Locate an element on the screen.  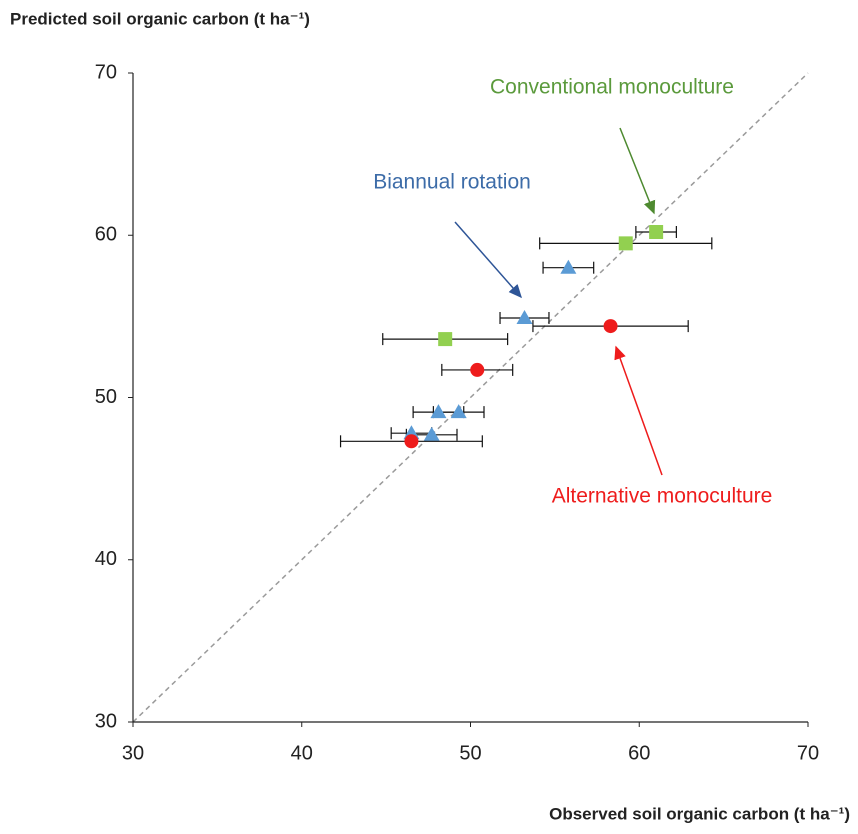
x-tick-label: 30 is located at coordinates (133, 753).